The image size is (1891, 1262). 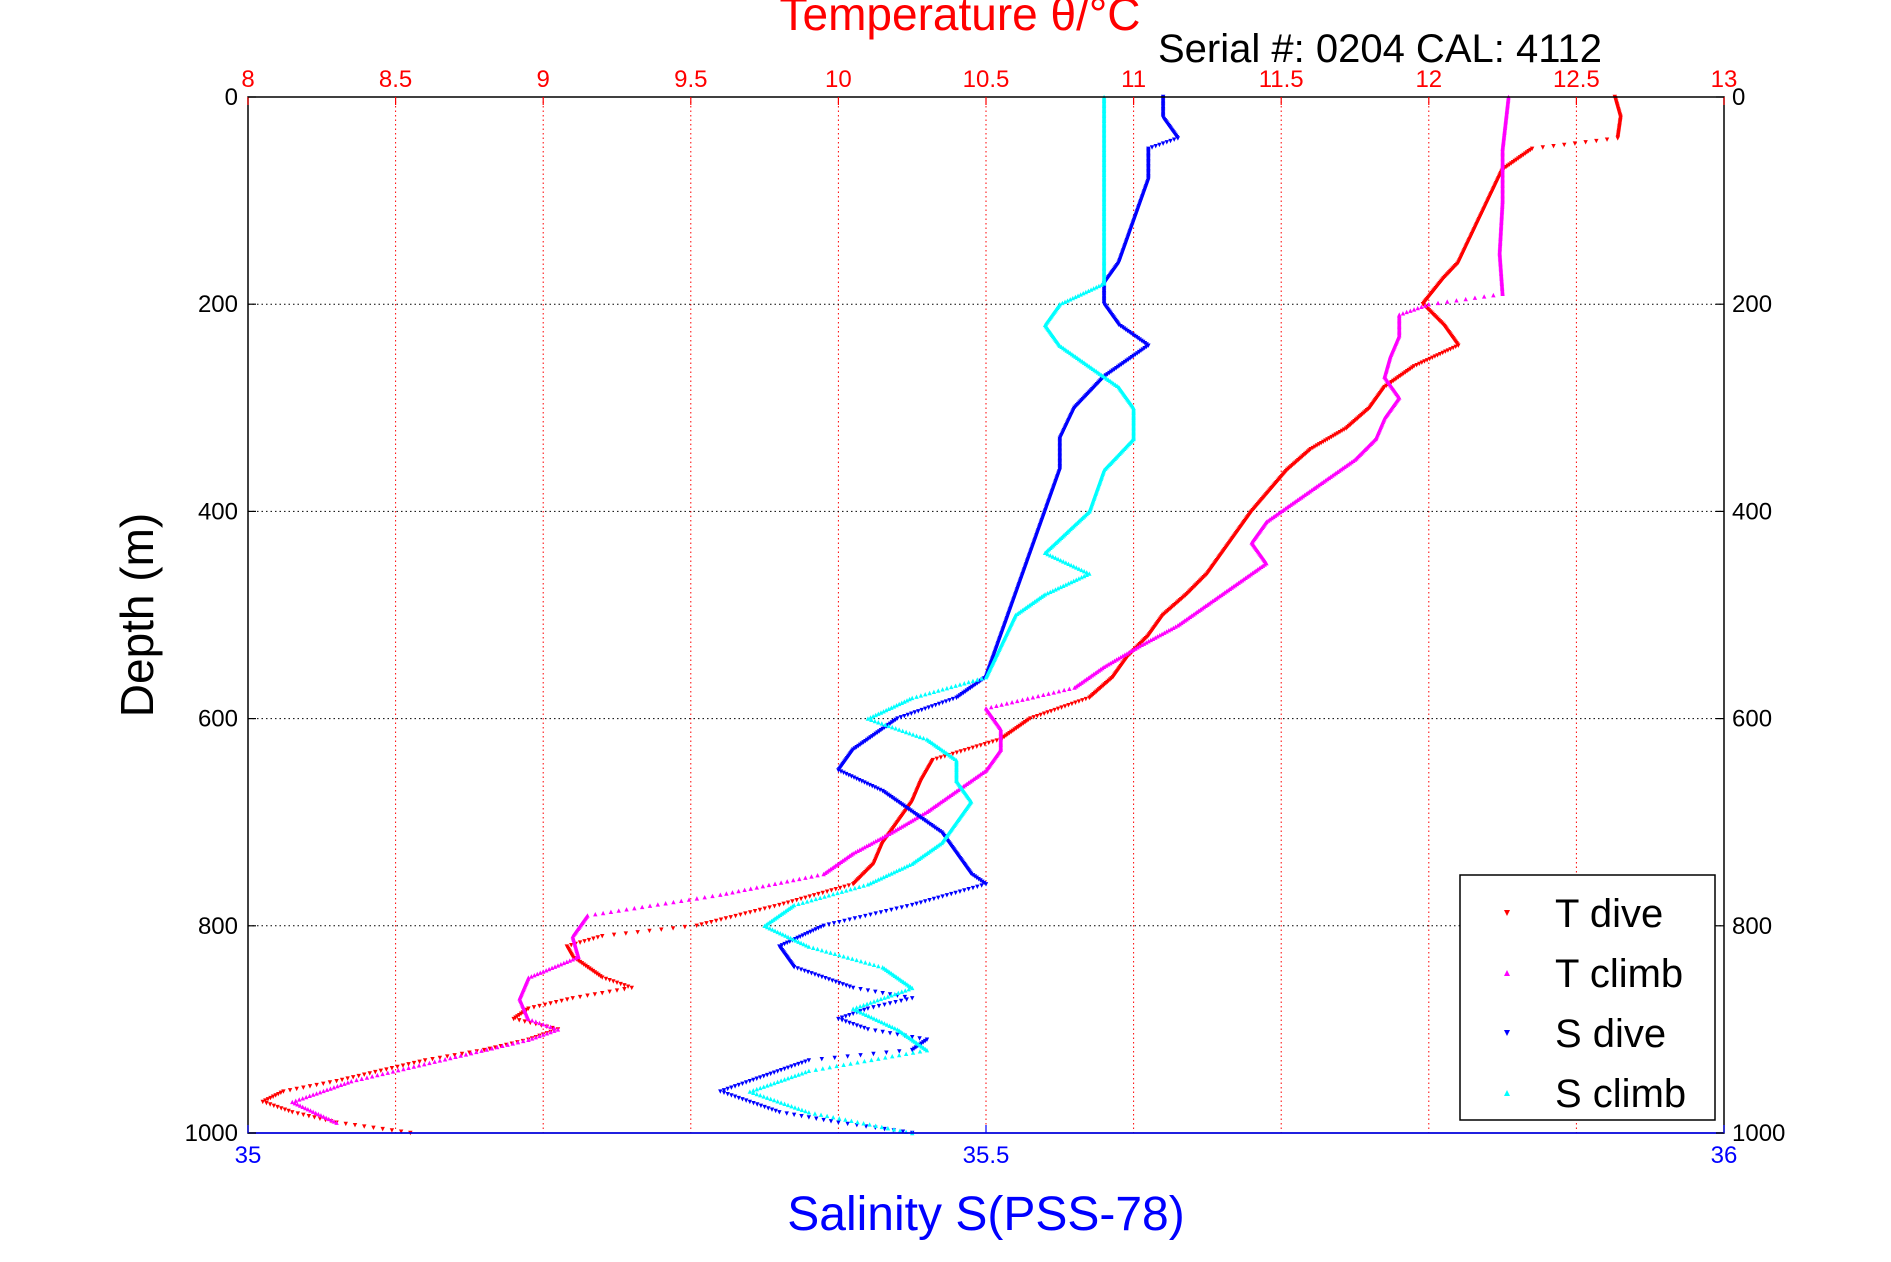 What do you see at coordinates (985, 1214) in the screenshot?
I see `x-axis-label: Salinity S(PSS-78)` at bounding box center [985, 1214].